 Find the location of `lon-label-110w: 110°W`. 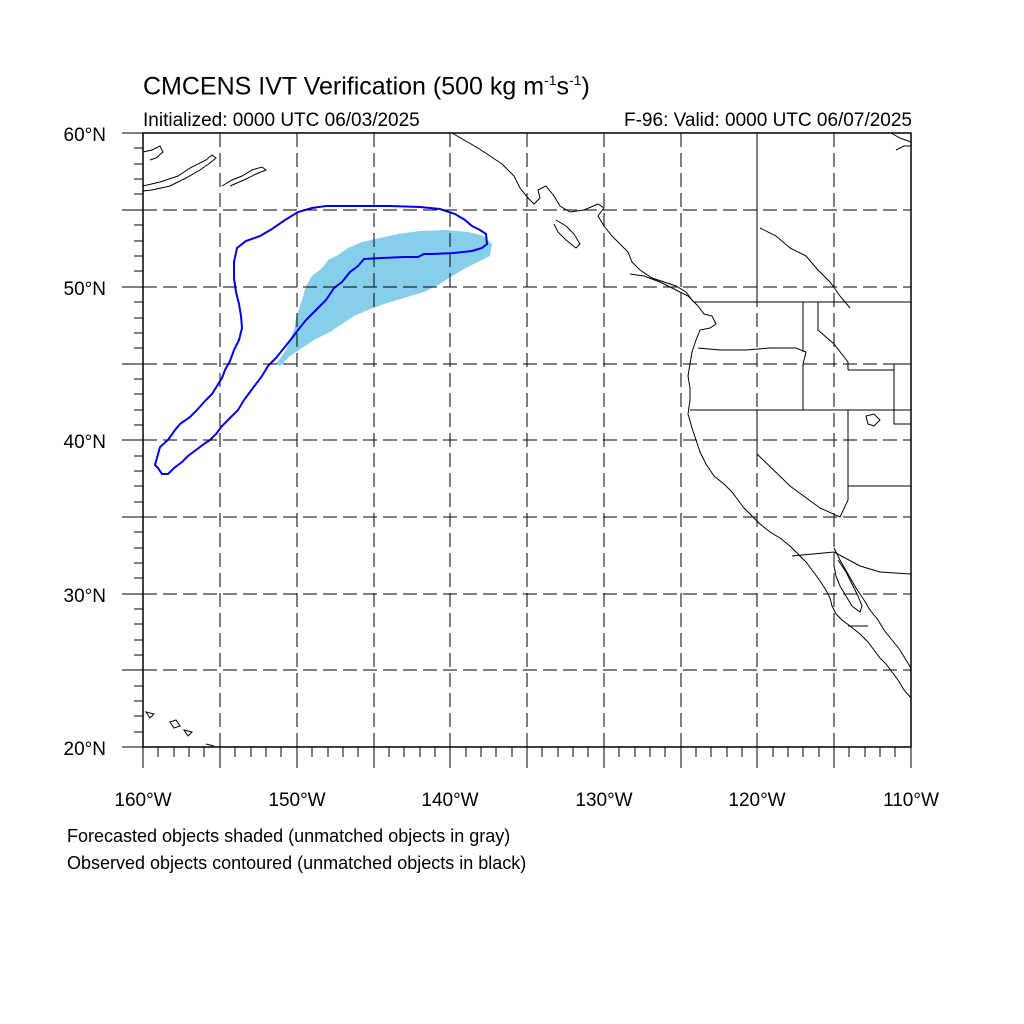

lon-label-110w: 110°W is located at coordinates (911, 800).